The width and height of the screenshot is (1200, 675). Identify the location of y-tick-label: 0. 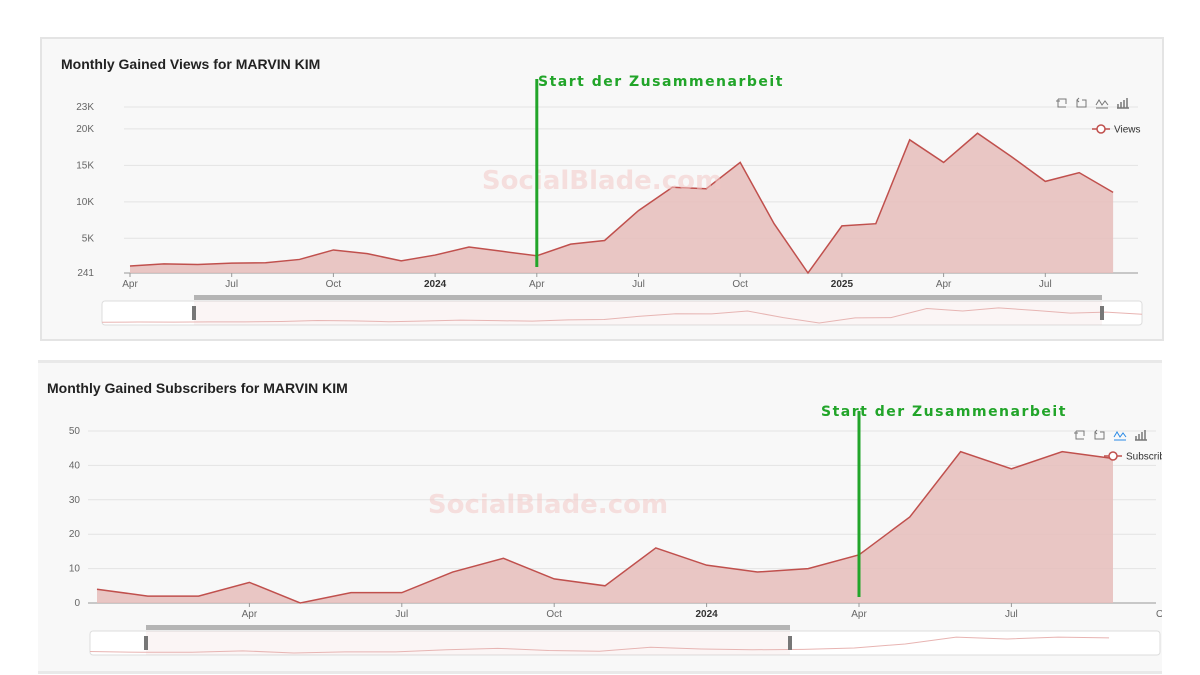
(77, 603).